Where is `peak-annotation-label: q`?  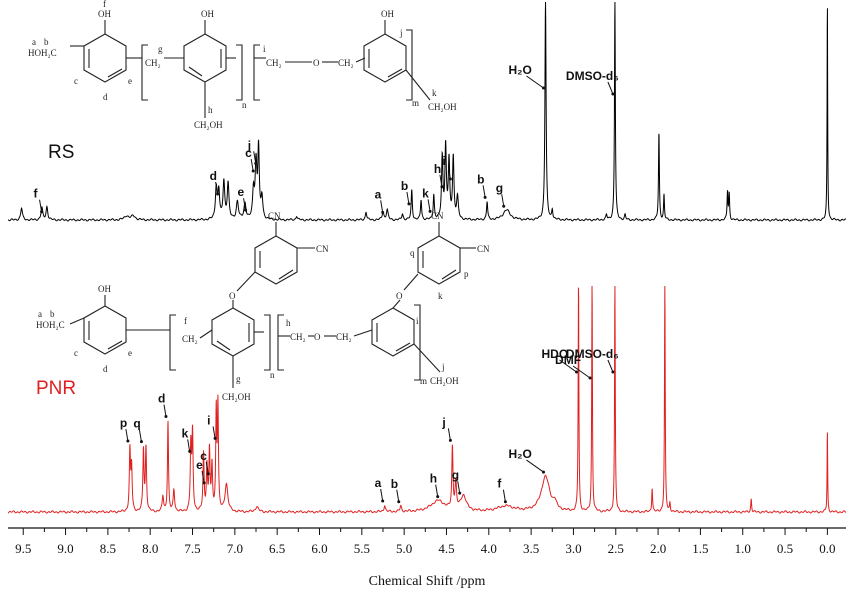
peak-annotation-label: q is located at coordinates (136, 424).